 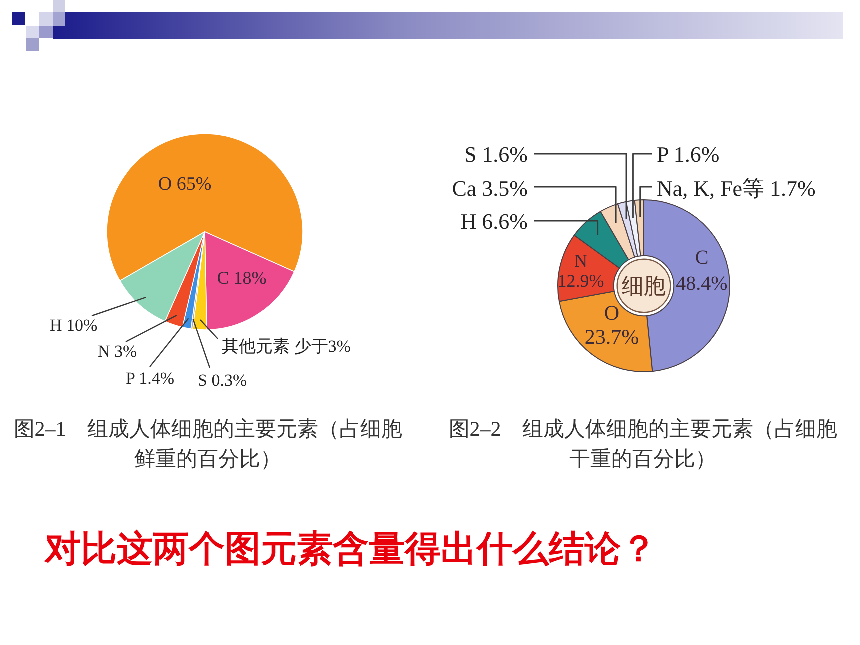 What do you see at coordinates (150, 378) in the screenshot?
I see `slice-label: P 1.4%` at bounding box center [150, 378].